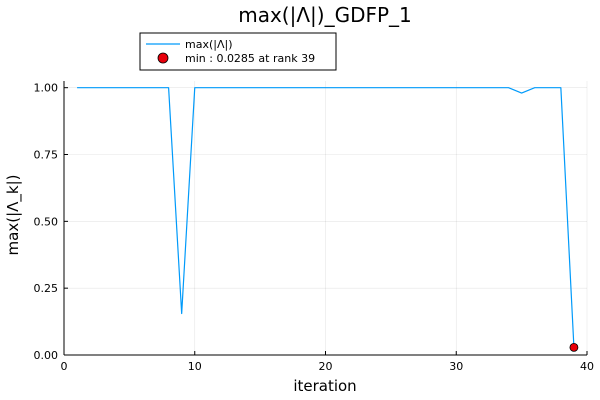 This screenshot has height=400, width=600. I want to click on y-axis-label: max(|Λ_k|), so click(13, 215).